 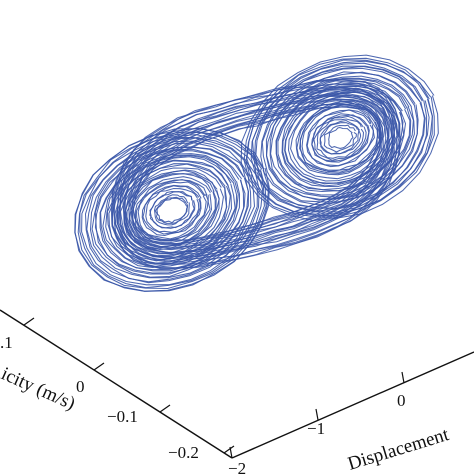 What do you see at coordinates (183, 452) in the screenshot?
I see `velocity-tick-label: −0.2` at bounding box center [183, 452].